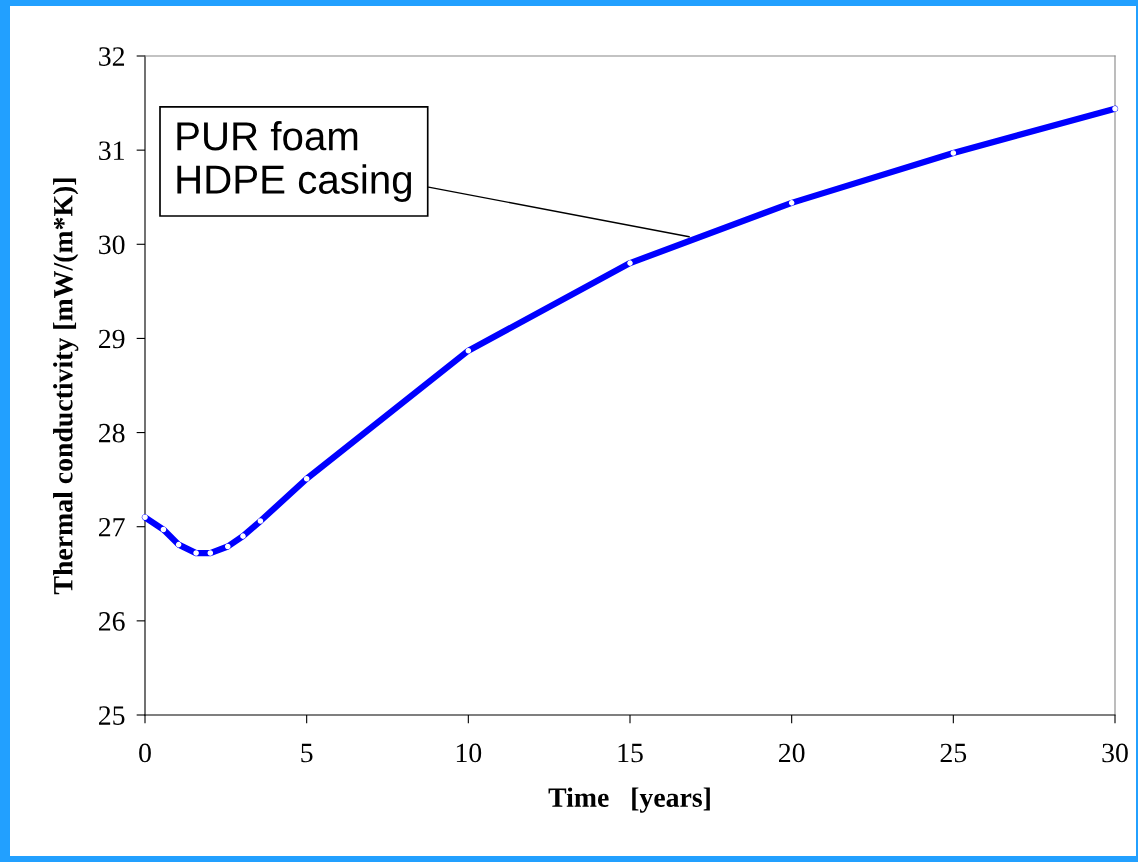 Image resolution: width=1138 pixels, height=862 pixels. What do you see at coordinates (112, 245) in the screenshot?
I see `y-tick-label: 30` at bounding box center [112, 245].